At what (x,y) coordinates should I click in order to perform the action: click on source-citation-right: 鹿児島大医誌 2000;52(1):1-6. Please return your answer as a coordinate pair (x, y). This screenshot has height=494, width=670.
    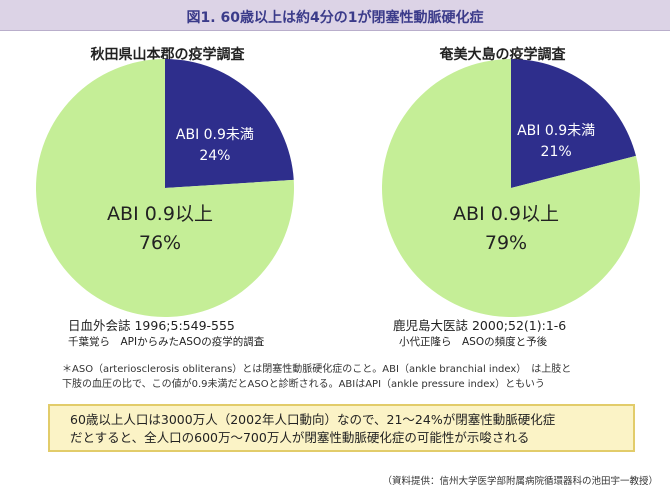
    Looking at the image, I should click on (480, 325).